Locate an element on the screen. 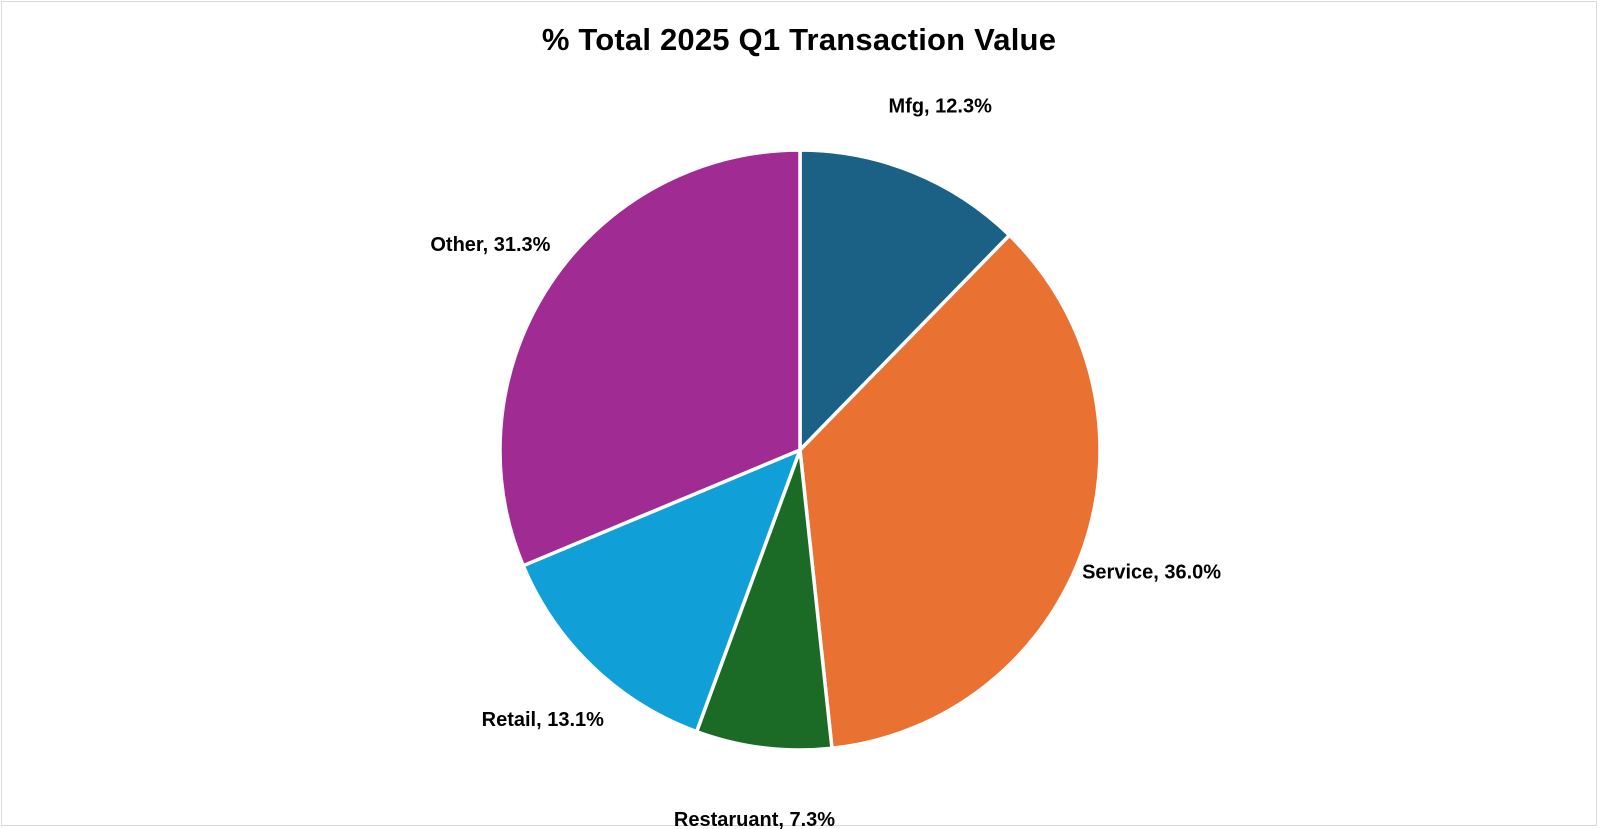 The width and height of the screenshot is (1600, 829). pie-slice-restaruant is located at coordinates (764, 600).